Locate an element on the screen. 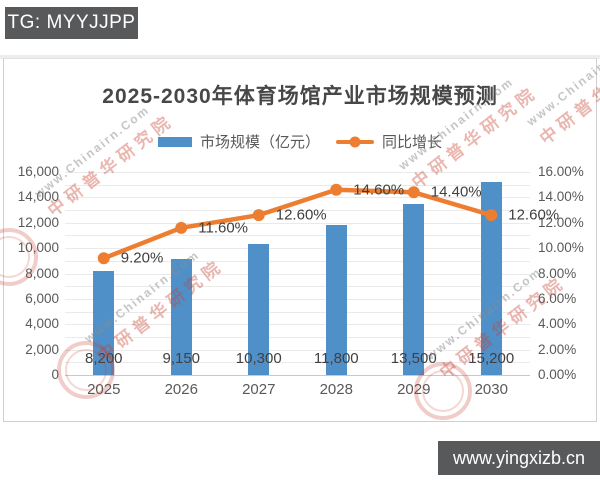  y-axis-right-tick: 6.00% is located at coordinates (557, 298).